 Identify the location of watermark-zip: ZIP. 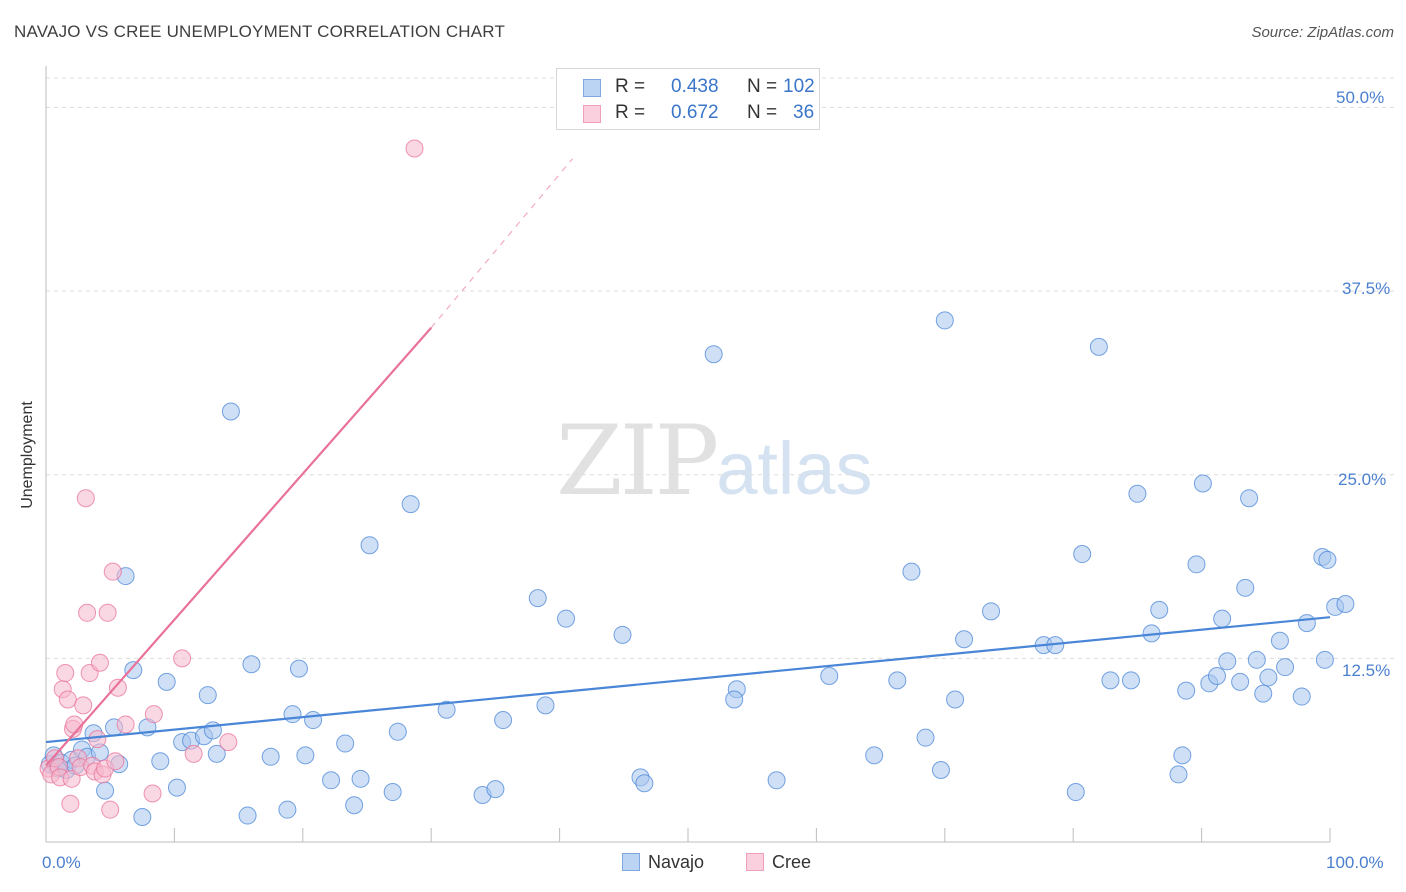
(637, 461).